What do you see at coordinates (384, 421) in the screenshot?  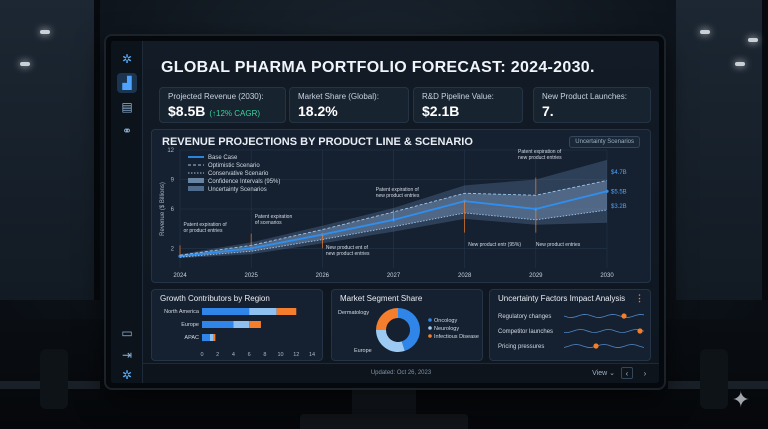 I see `monitor-base` at bounding box center [384, 421].